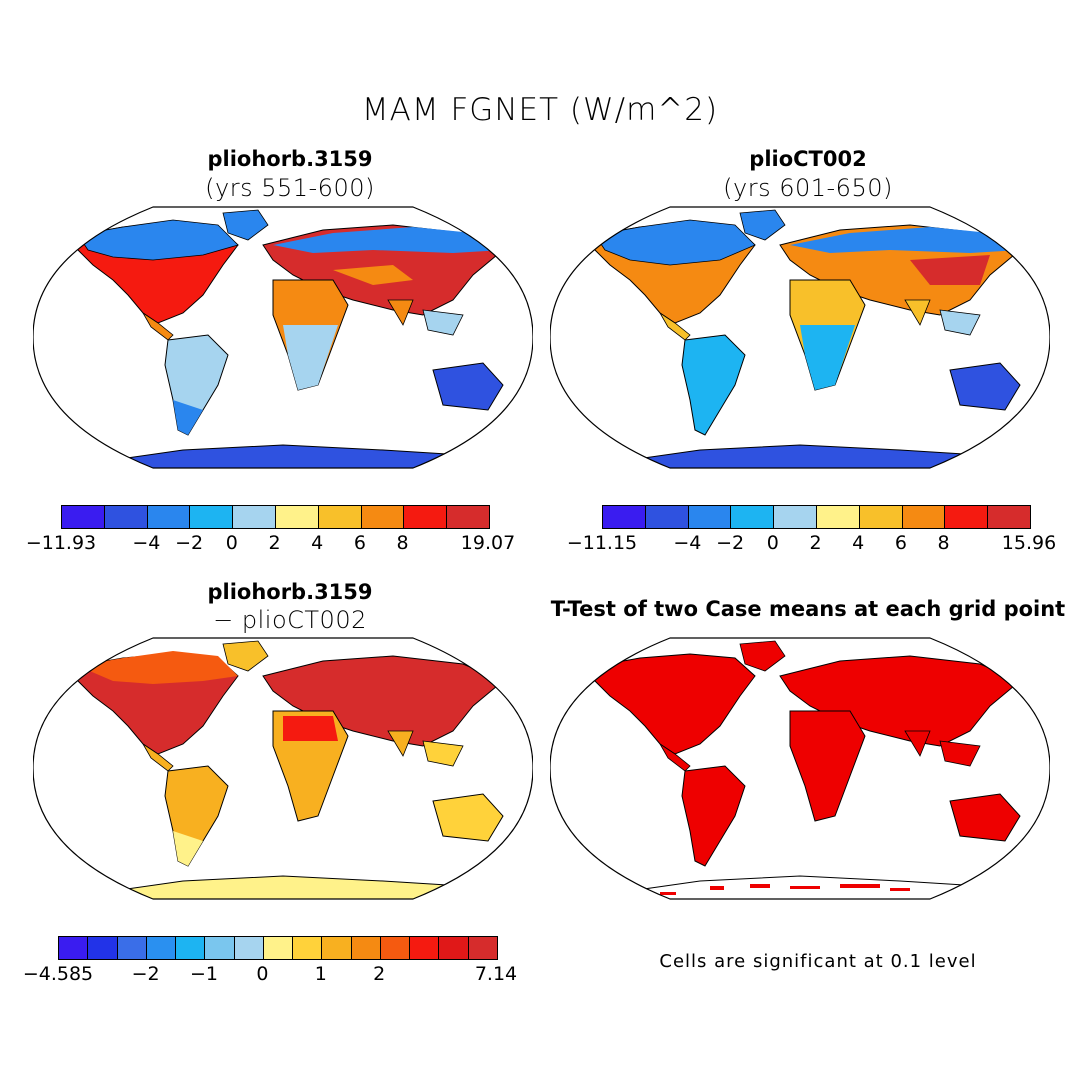  What do you see at coordinates (298, 456) in the screenshot?
I see `antarctica` at bounding box center [298, 456].